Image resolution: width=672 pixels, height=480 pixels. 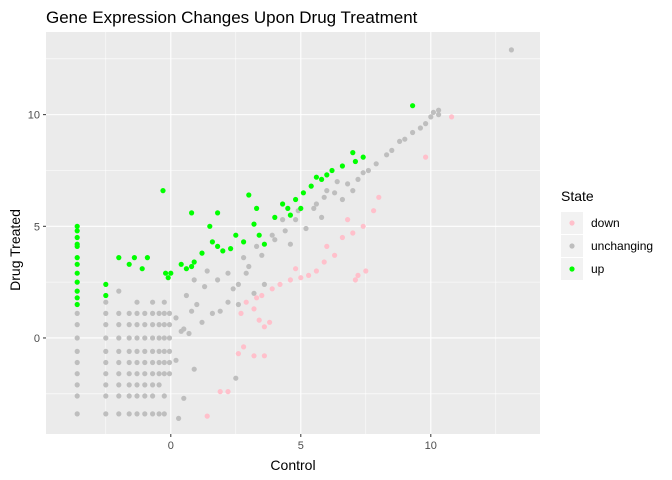 I want to click on x-axis-ticks: 0 5 10, so click(x=302, y=443).